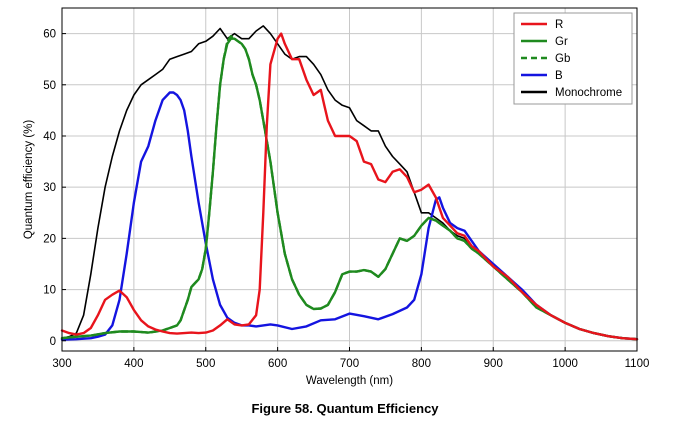 This screenshot has width=690, height=428. I want to click on x-tick-label: 800, so click(421, 364).